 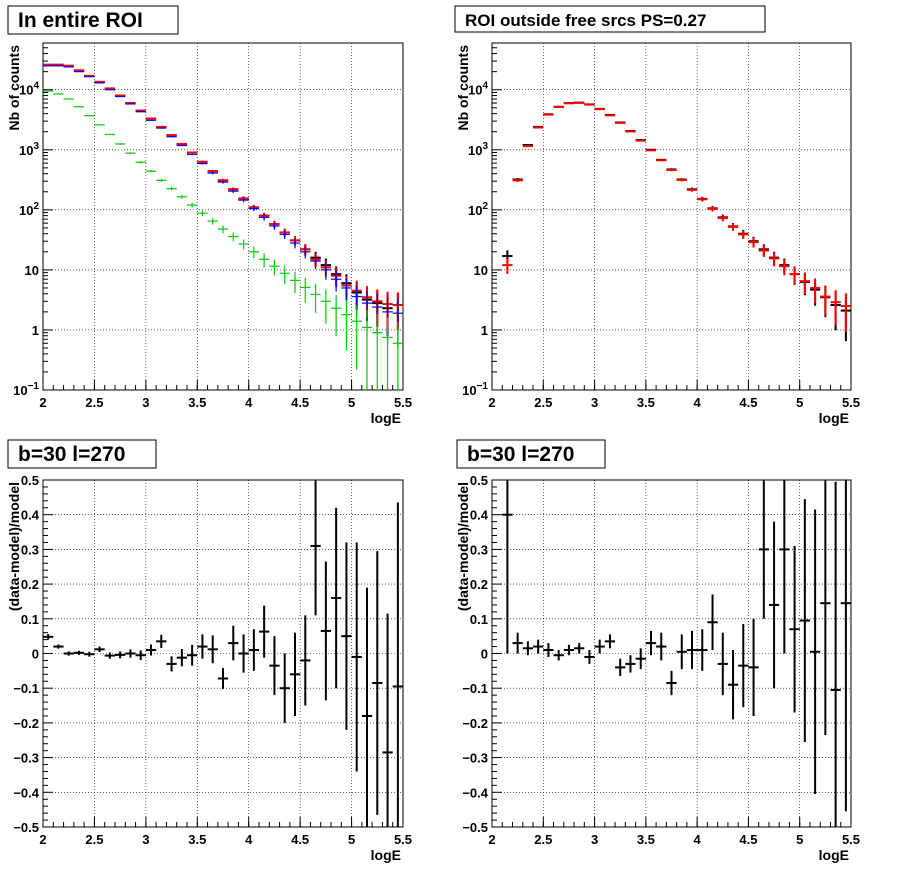 What do you see at coordinates (585, 20) in the screenshot?
I see `chart-title: ROI outside free srcs PS=0.27` at bounding box center [585, 20].